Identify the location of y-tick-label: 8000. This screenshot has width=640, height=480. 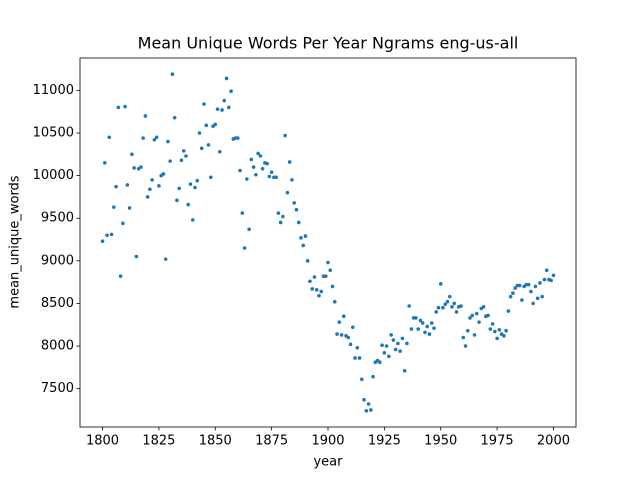
(57, 346).